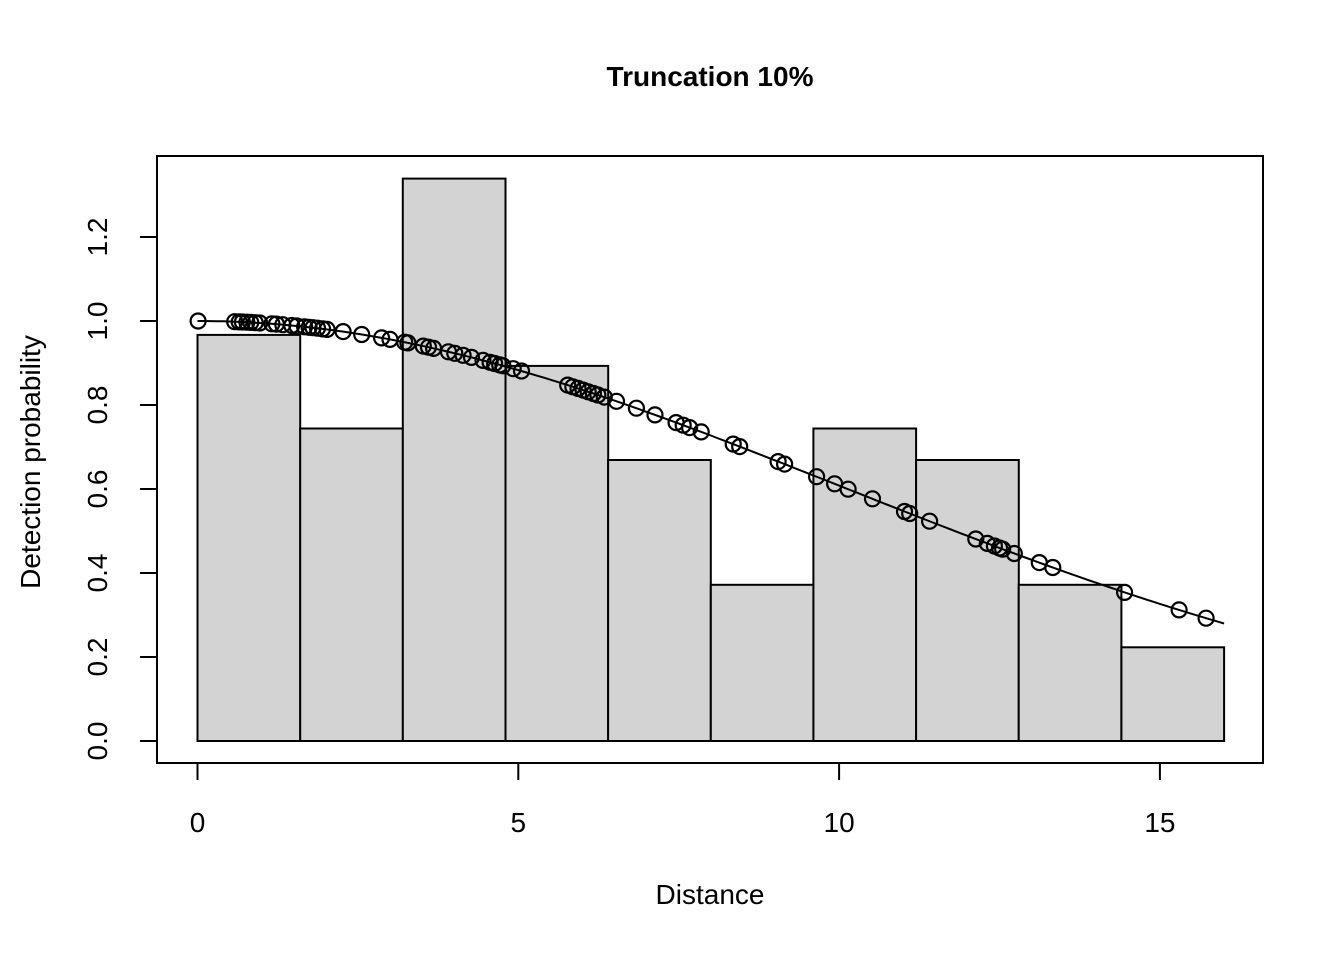 The height and width of the screenshot is (960, 1344). What do you see at coordinates (519, 822) in the screenshot?
I see `x-tick-label: 5` at bounding box center [519, 822].